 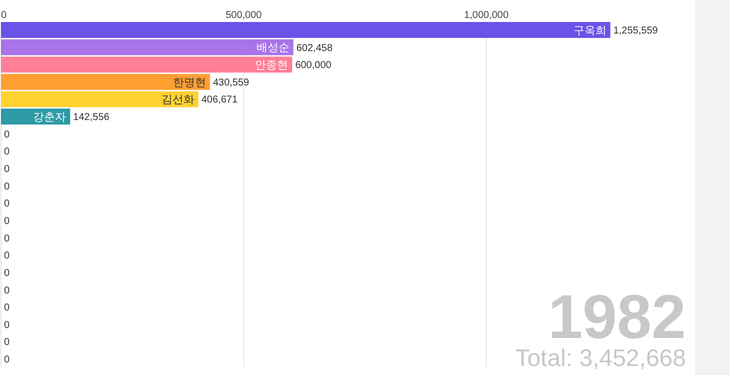 What do you see at coordinates (273, 48) in the screenshot?
I see `y-tick-label: 배성순` at bounding box center [273, 48].